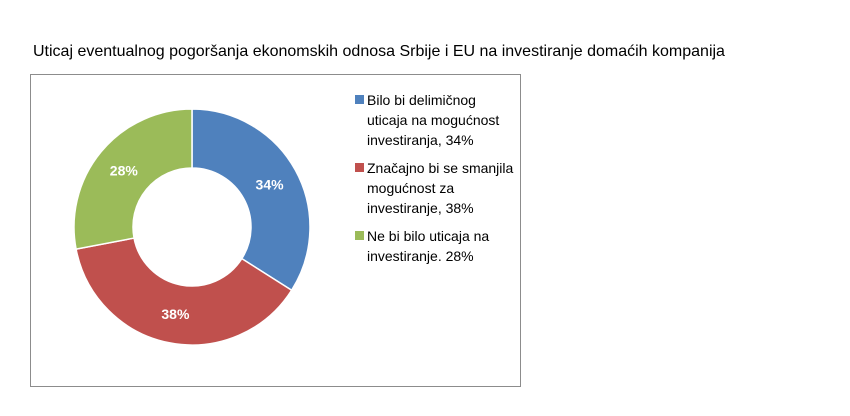 The width and height of the screenshot is (850, 416). What do you see at coordinates (270, 184) in the screenshot?
I see `donut-label-delimican: 34%` at bounding box center [270, 184].